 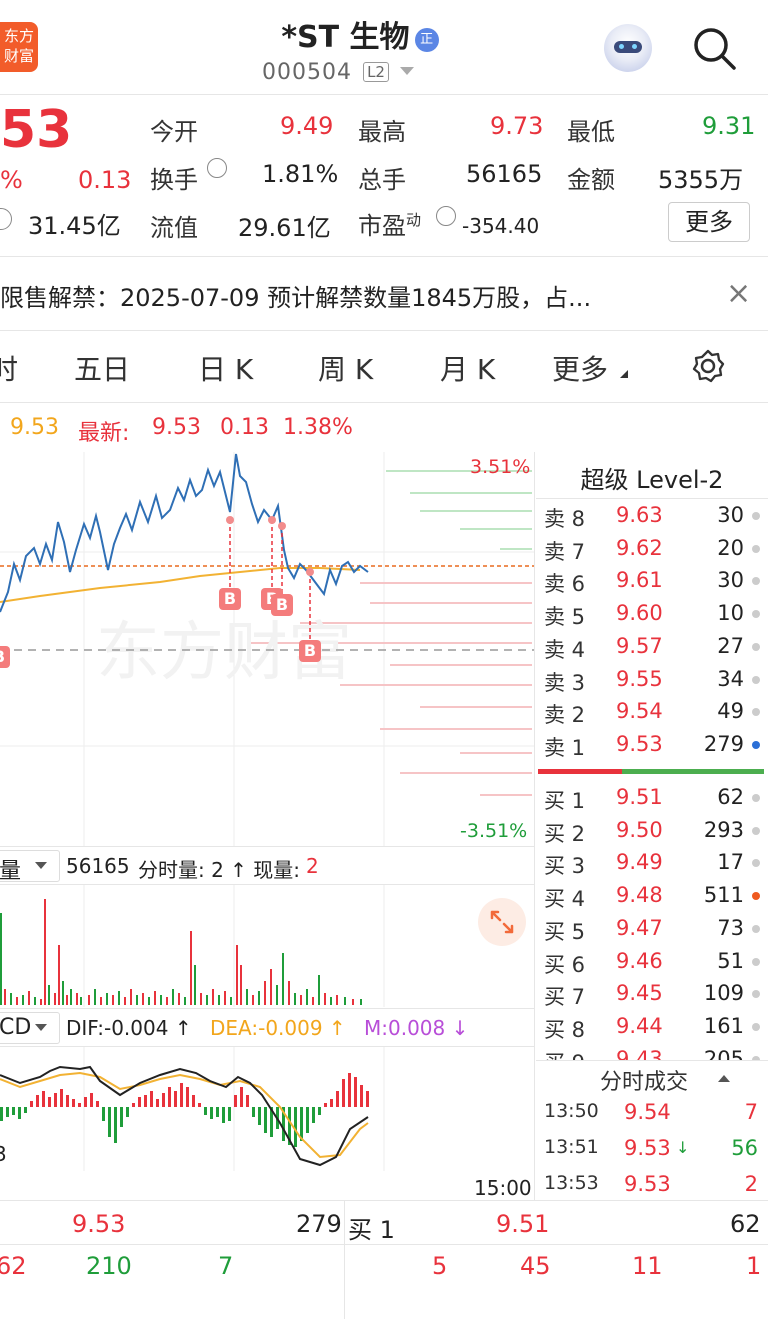 I want to click on app-logo: 东方 财富, so click(x=19, y=47).